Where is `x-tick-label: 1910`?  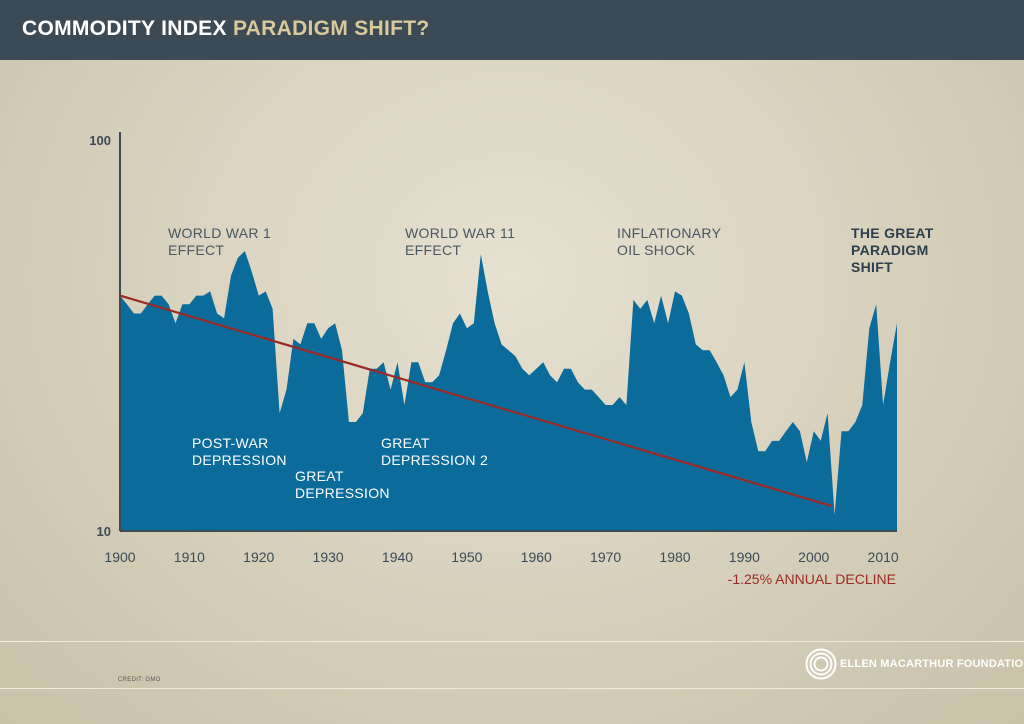 x-tick-label: 1910 is located at coordinates (189, 557).